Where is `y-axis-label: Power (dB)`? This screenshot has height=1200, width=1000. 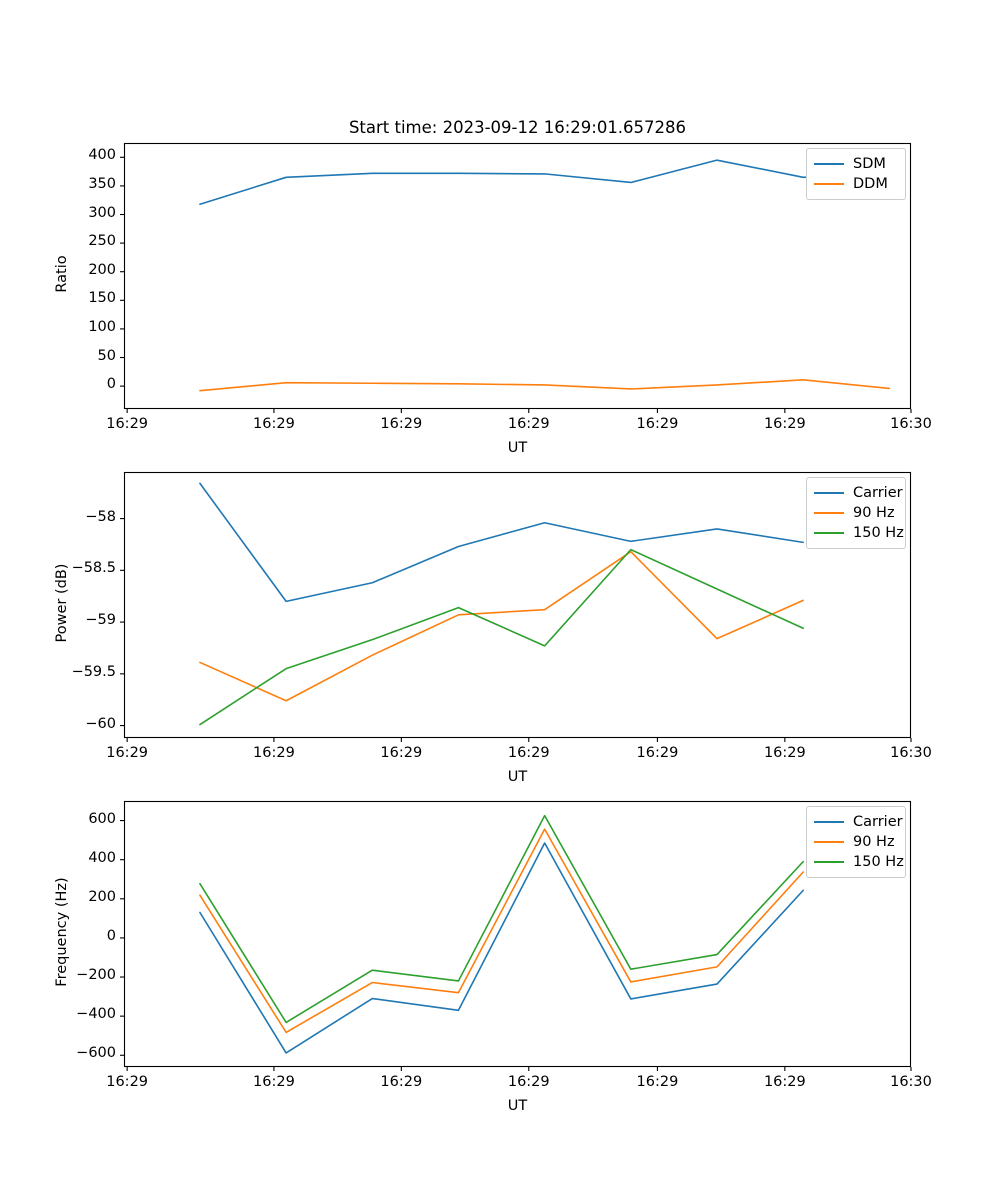 y-axis-label: Power (dB) is located at coordinates (62, 603).